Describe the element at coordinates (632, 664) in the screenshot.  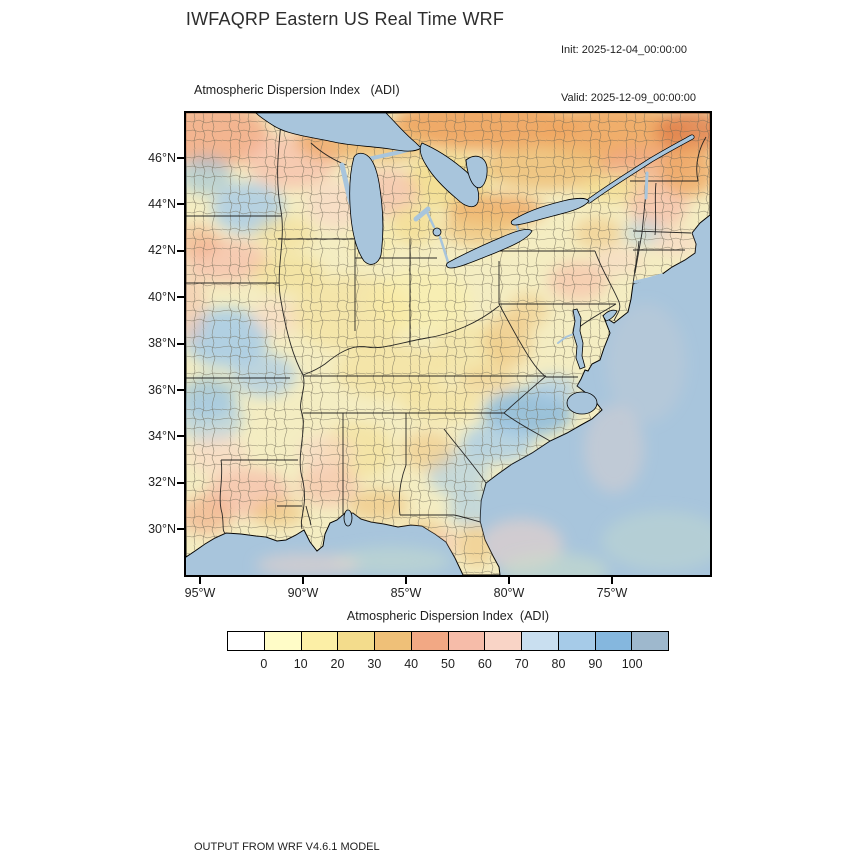
I see `colorbar-tick-label: 100` at that location.